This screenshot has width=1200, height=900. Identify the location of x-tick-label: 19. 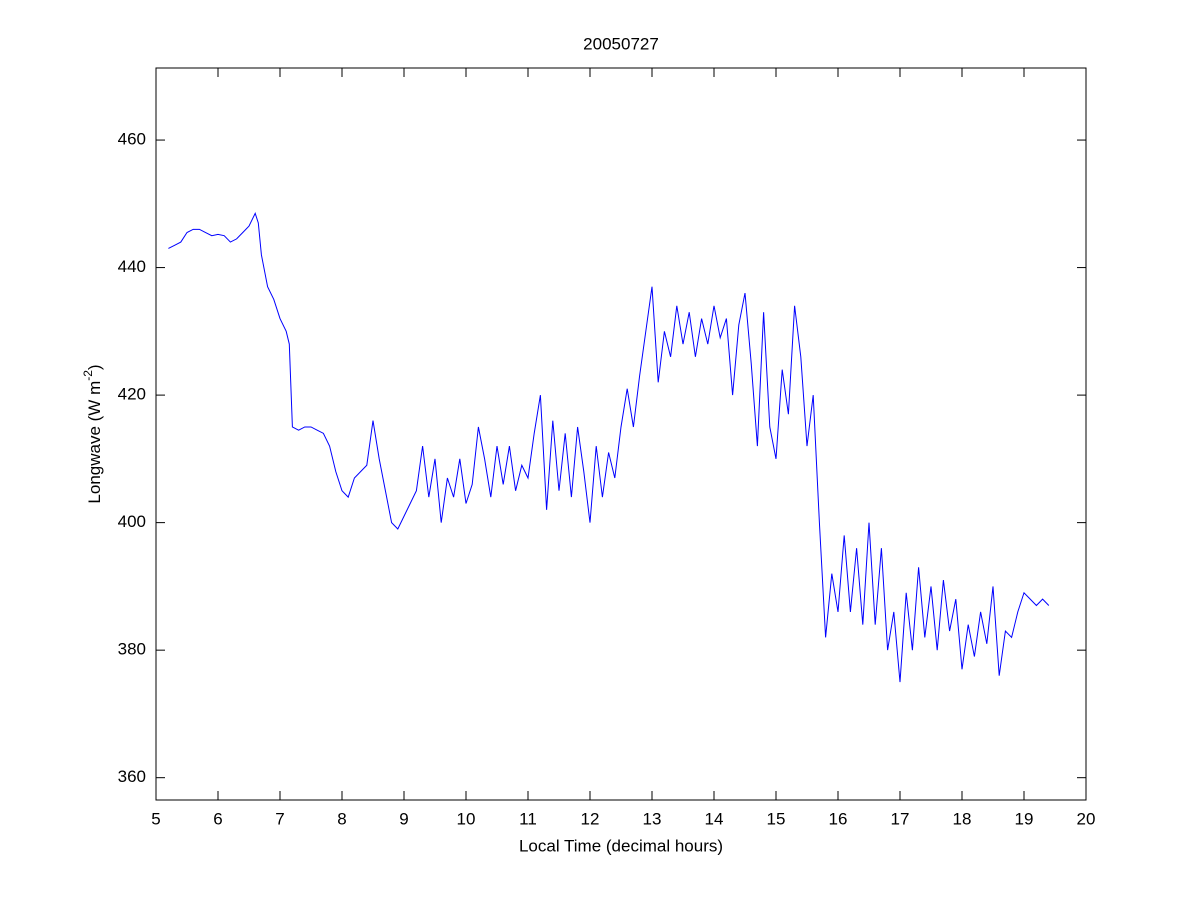
(1024, 818).